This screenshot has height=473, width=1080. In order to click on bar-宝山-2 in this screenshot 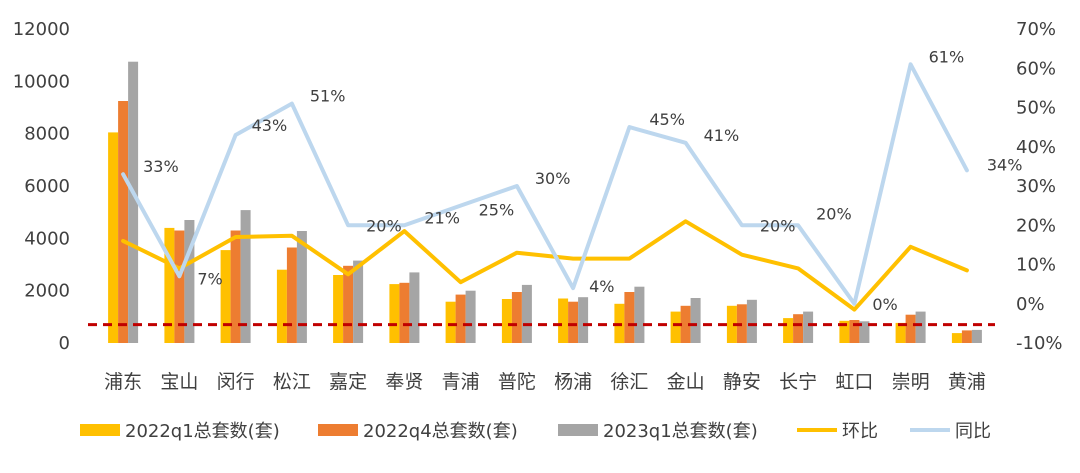, I will do `click(179, 286)`.